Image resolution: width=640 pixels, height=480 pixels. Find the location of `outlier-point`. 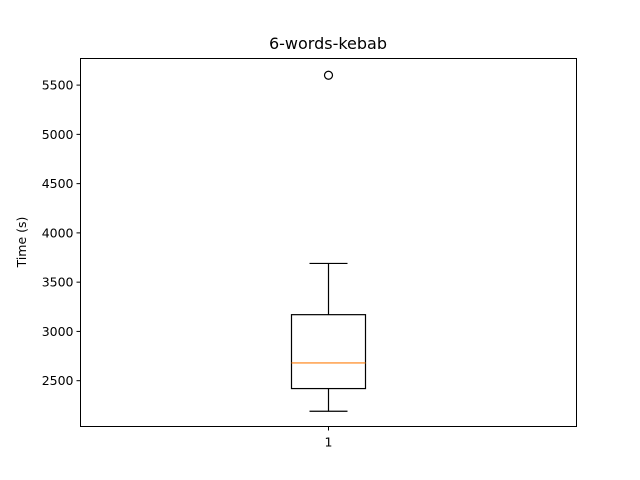

outlier-point is located at coordinates (328, 75).